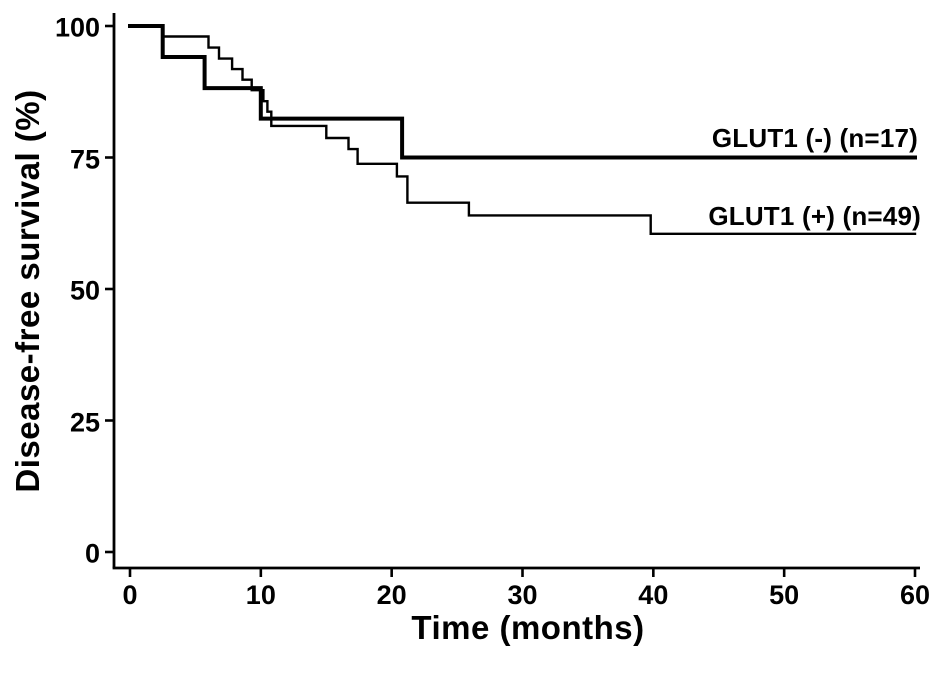 This screenshot has height=673, width=945. What do you see at coordinates (84, 290) in the screenshot?
I see `y-tick-label: 50` at bounding box center [84, 290].